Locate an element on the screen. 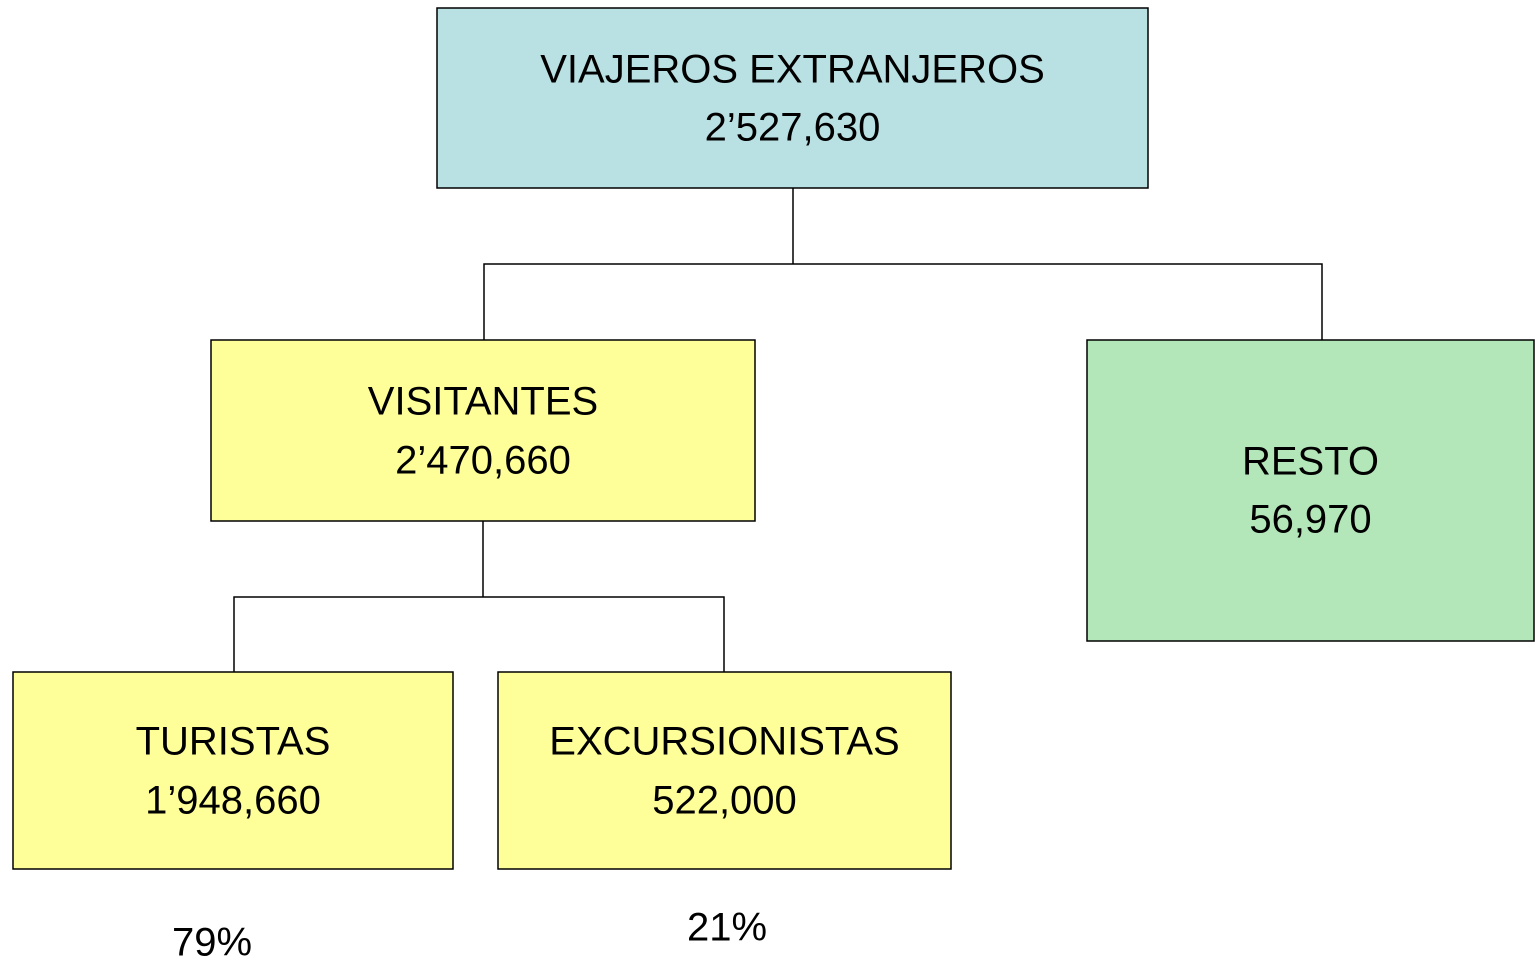 The width and height of the screenshot is (1535, 971). node: VIAJEROS EXTRANJEROS 2’527,630 is located at coordinates (792, 98).